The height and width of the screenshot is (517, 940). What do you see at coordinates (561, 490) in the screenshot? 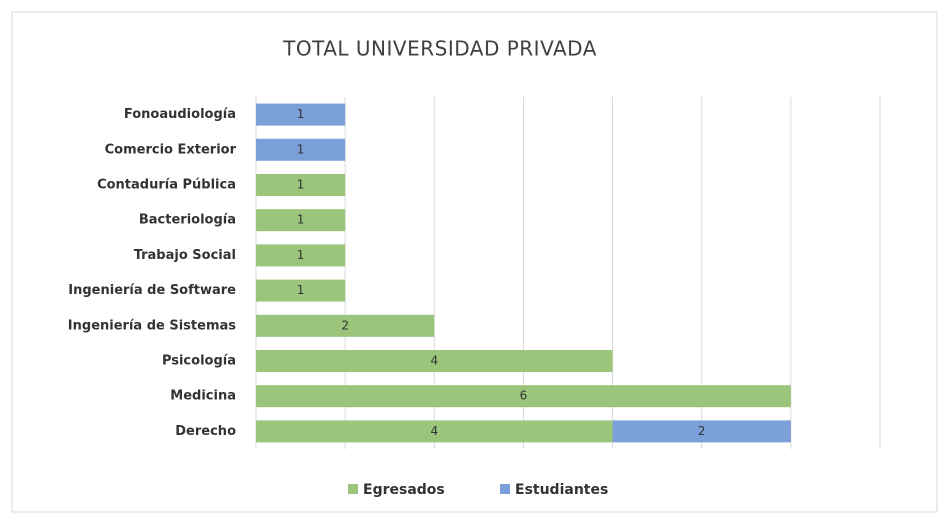
I see `legend-label: Estudiantes` at bounding box center [561, 490].